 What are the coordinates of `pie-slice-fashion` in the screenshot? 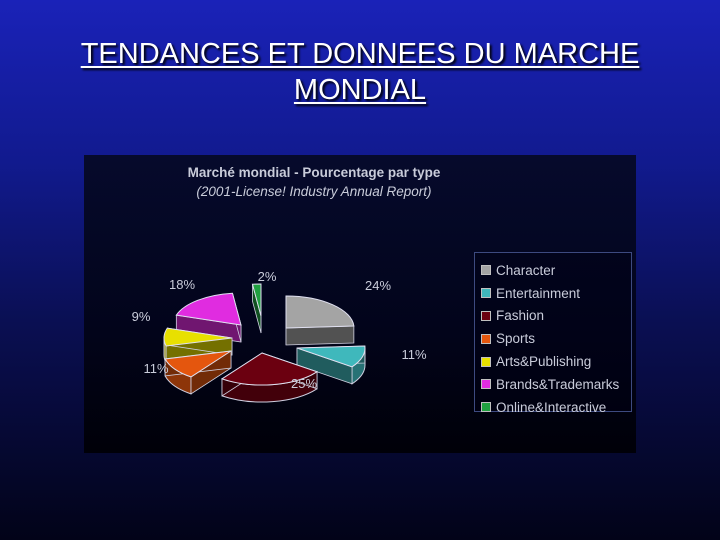 It's located at (269, 377).